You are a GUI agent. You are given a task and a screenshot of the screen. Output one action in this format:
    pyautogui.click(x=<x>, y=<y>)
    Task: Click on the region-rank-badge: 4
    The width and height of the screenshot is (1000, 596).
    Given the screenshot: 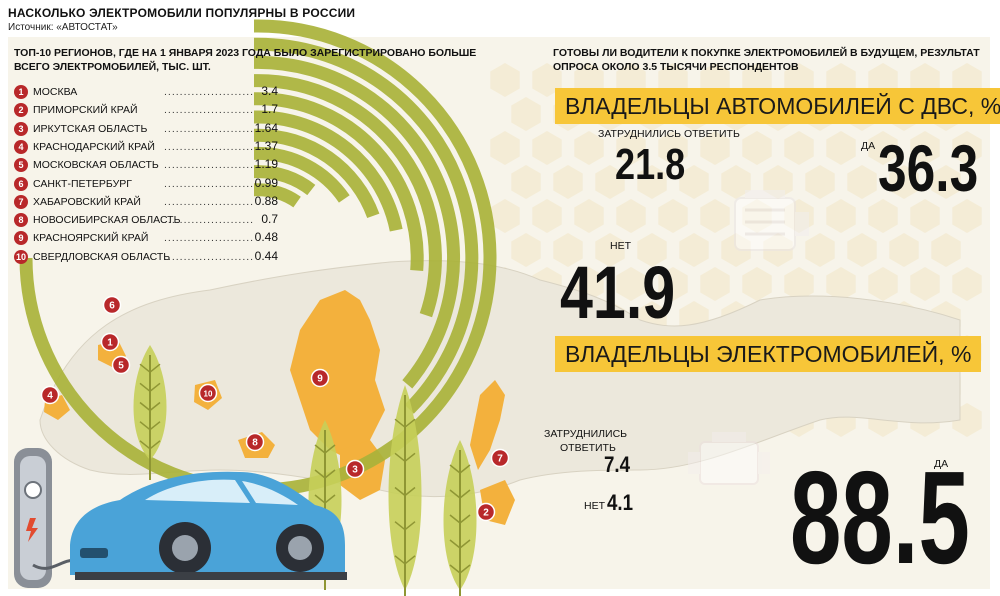 What is the action you would take?
    pyautogui.click(x=21, y=146)
    